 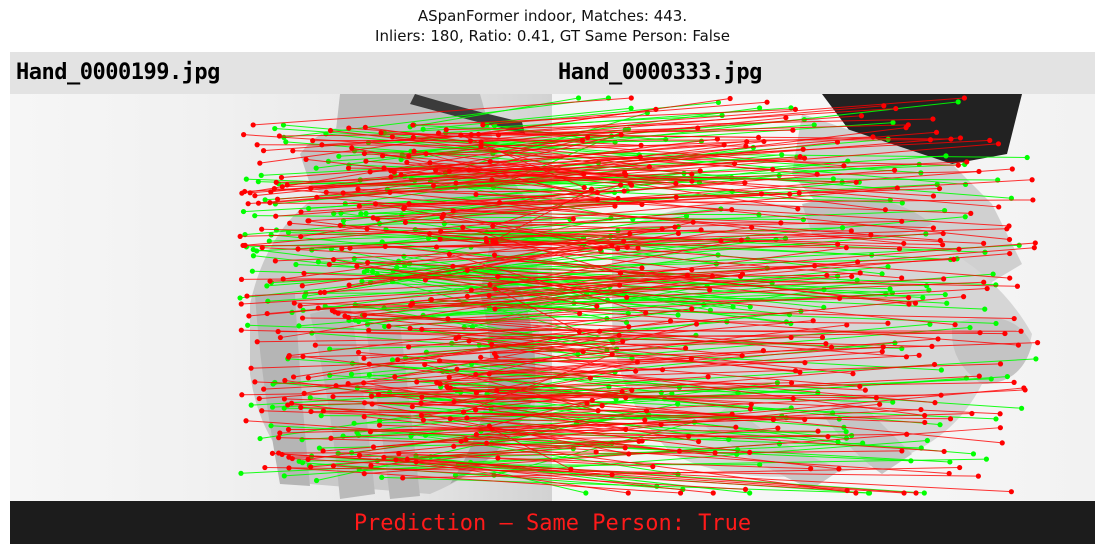 I want to click on prediction-label: Prediction — Same Person: True, so click(x=552, y=523).